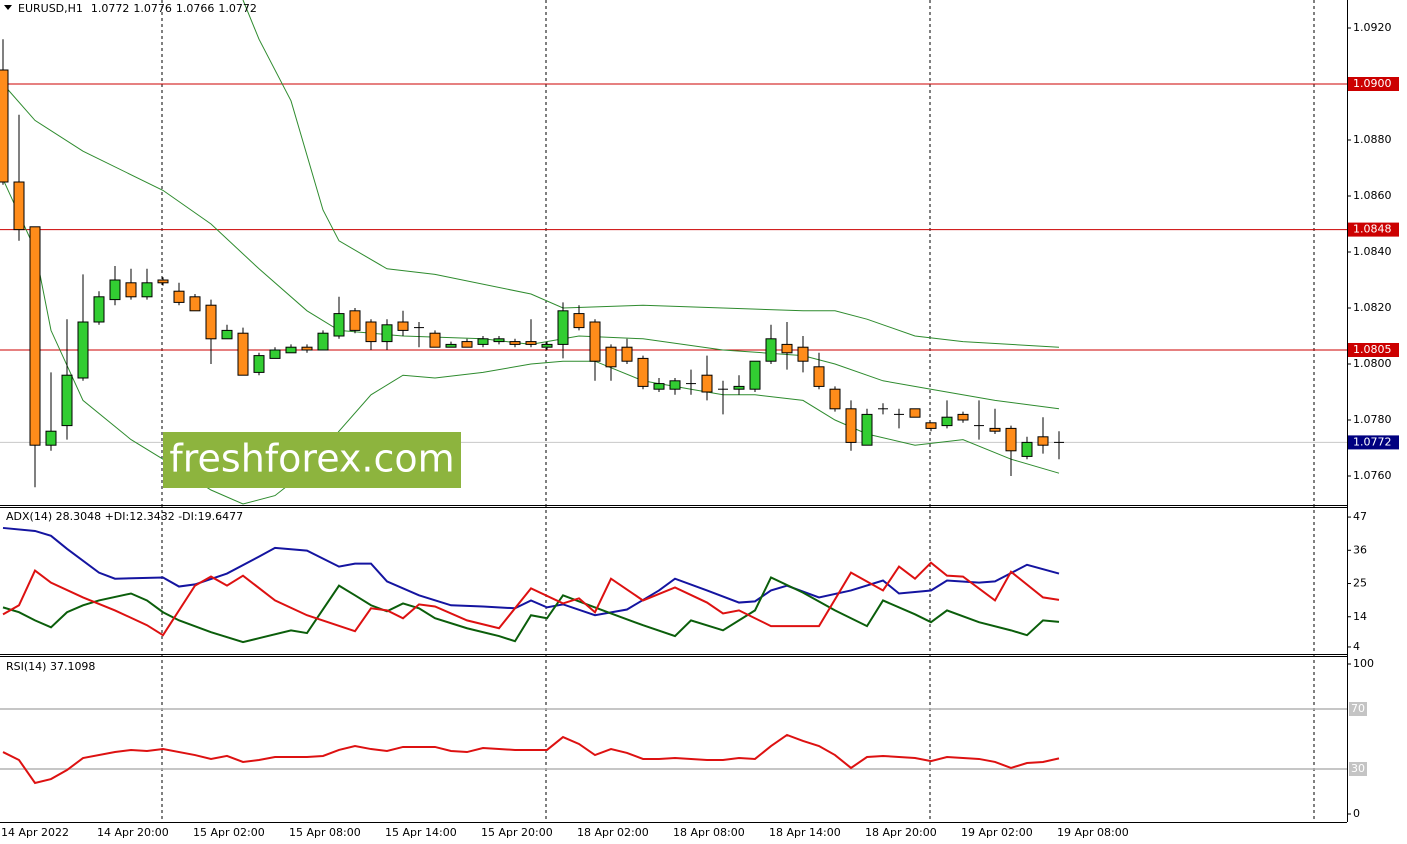  I want to click on y-tick-label: 36, so click(1360, 549).